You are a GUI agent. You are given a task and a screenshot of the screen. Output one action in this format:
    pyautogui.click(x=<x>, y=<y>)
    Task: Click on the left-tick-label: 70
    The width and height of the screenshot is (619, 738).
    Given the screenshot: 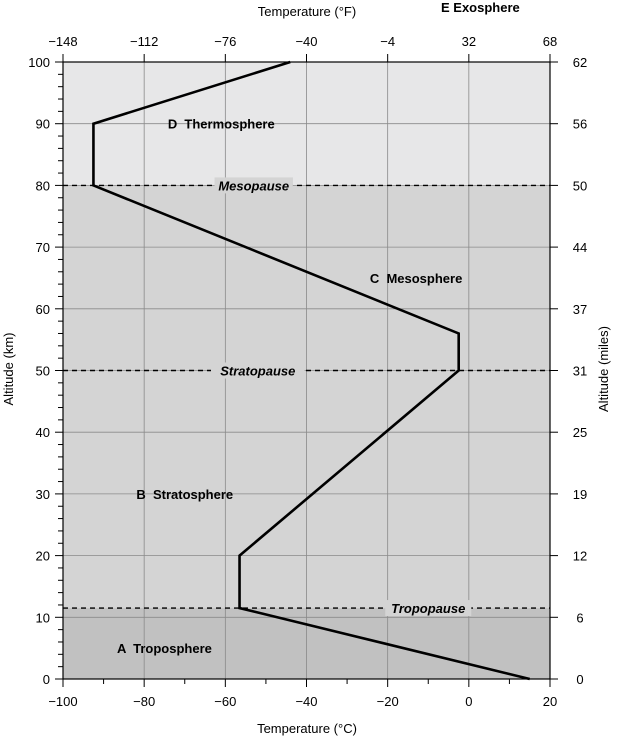 What is the action you would take?
    pyautogui.click(x=43, y=247)
    